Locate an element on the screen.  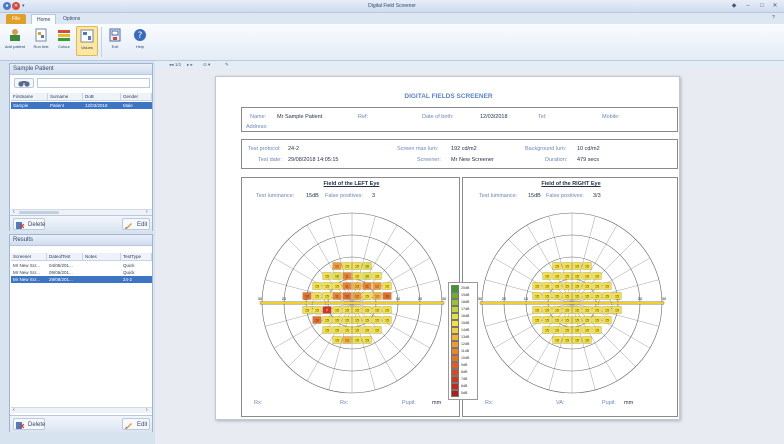
col-gender: Gender is located at coordinates (136, 97).